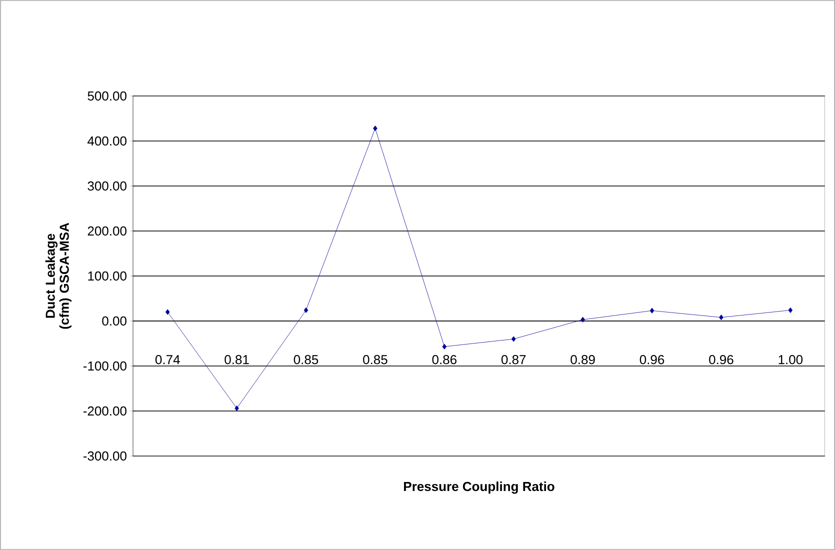 This screenshot has height=550, width=835. I want to click on y-tick-label: 400.00, so click(107, 141).